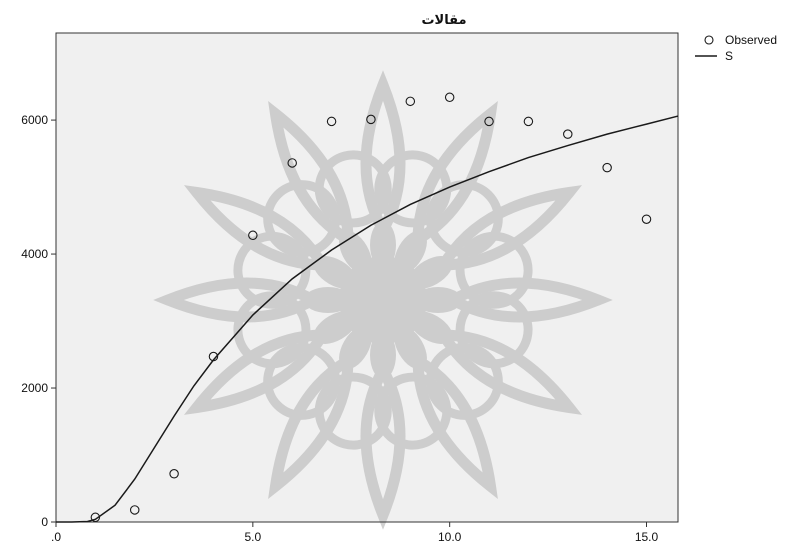 The width and height of the screenshot is (793, 549). Describe the element at coordinates (647, 537) in the screenshot. I see `x-tick-label: 15.0` at that location.